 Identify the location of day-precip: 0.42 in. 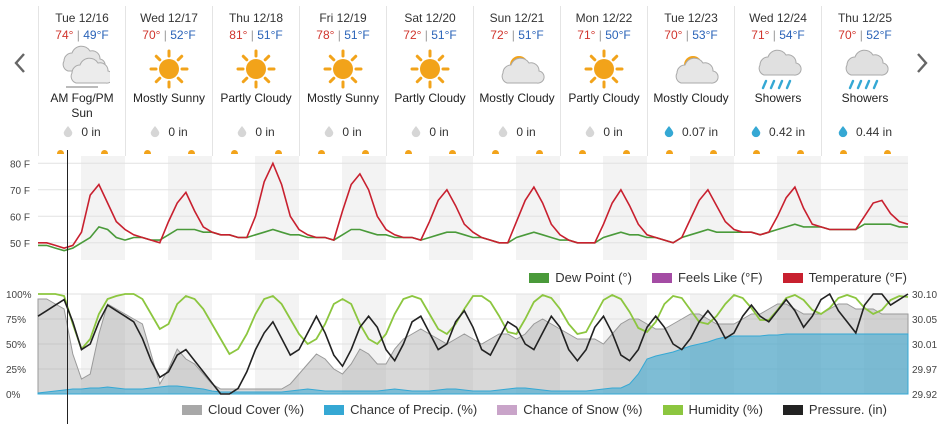
(778, 132).